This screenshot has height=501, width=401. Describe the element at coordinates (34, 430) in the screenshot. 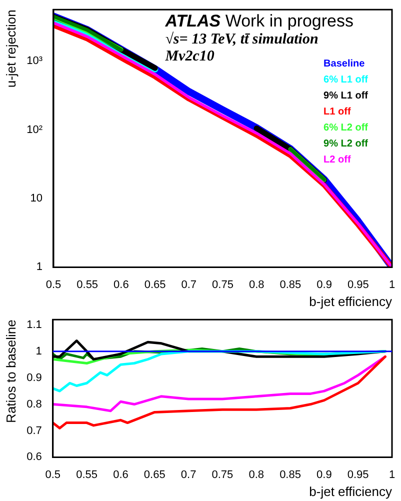

I see `y-tick-label: 0.7` at that location.